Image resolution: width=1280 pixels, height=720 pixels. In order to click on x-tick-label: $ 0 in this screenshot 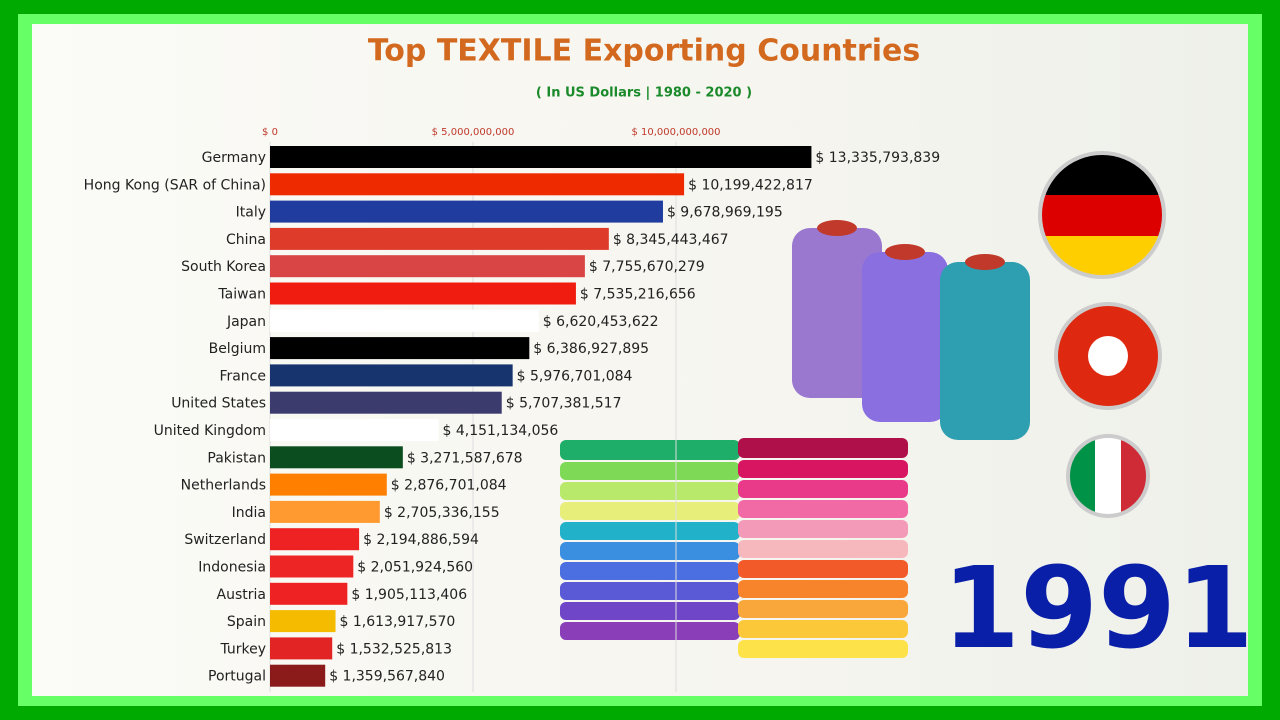, I will do `click(270, 132)`.